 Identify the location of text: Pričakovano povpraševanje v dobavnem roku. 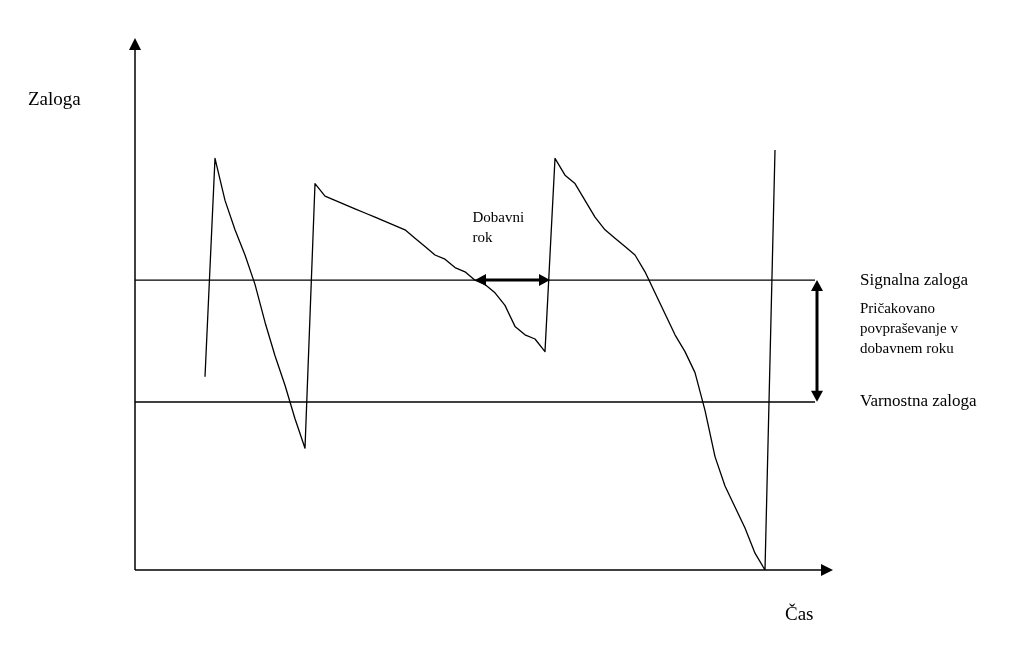
(909, 328).